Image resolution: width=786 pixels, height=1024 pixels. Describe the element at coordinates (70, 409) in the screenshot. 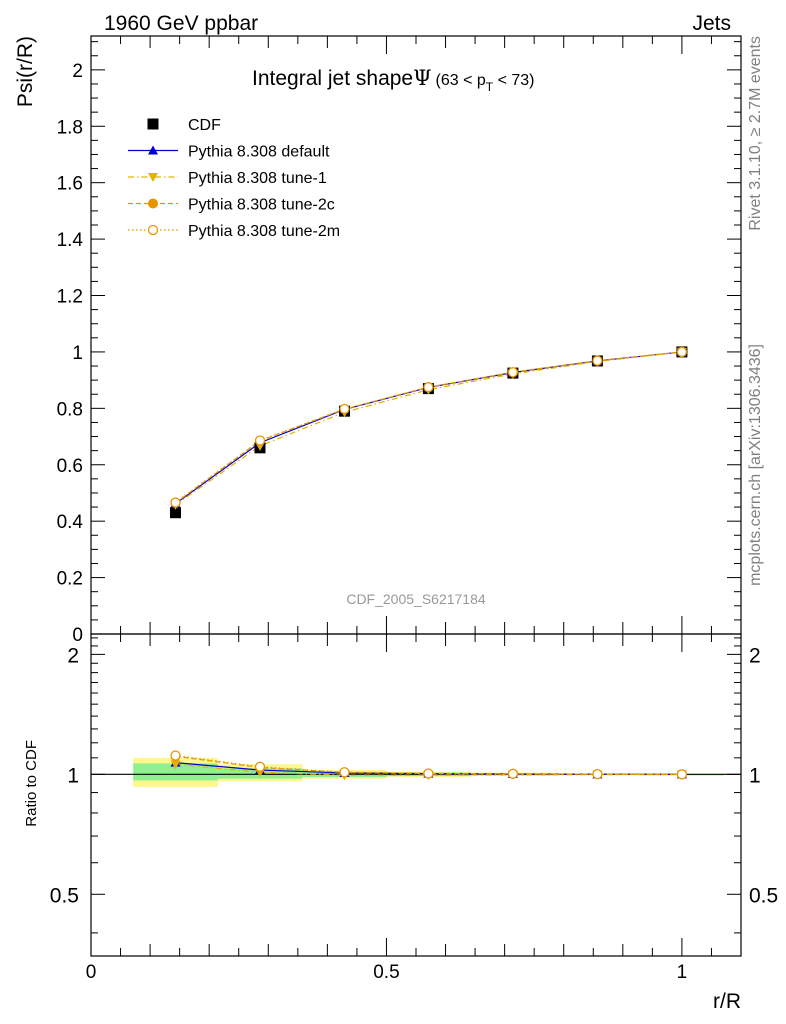

I see `y-tick-label: 0.8` at that location.